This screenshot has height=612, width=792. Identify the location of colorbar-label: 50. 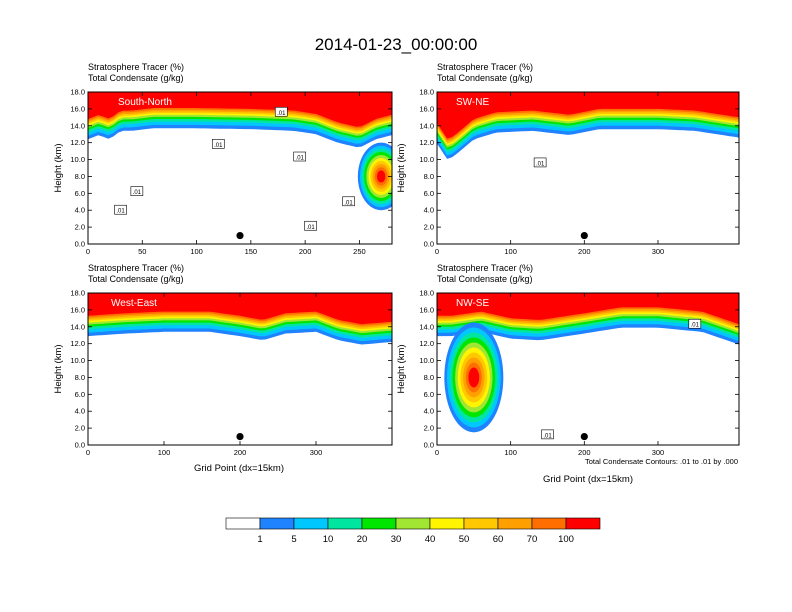
(464, 539).